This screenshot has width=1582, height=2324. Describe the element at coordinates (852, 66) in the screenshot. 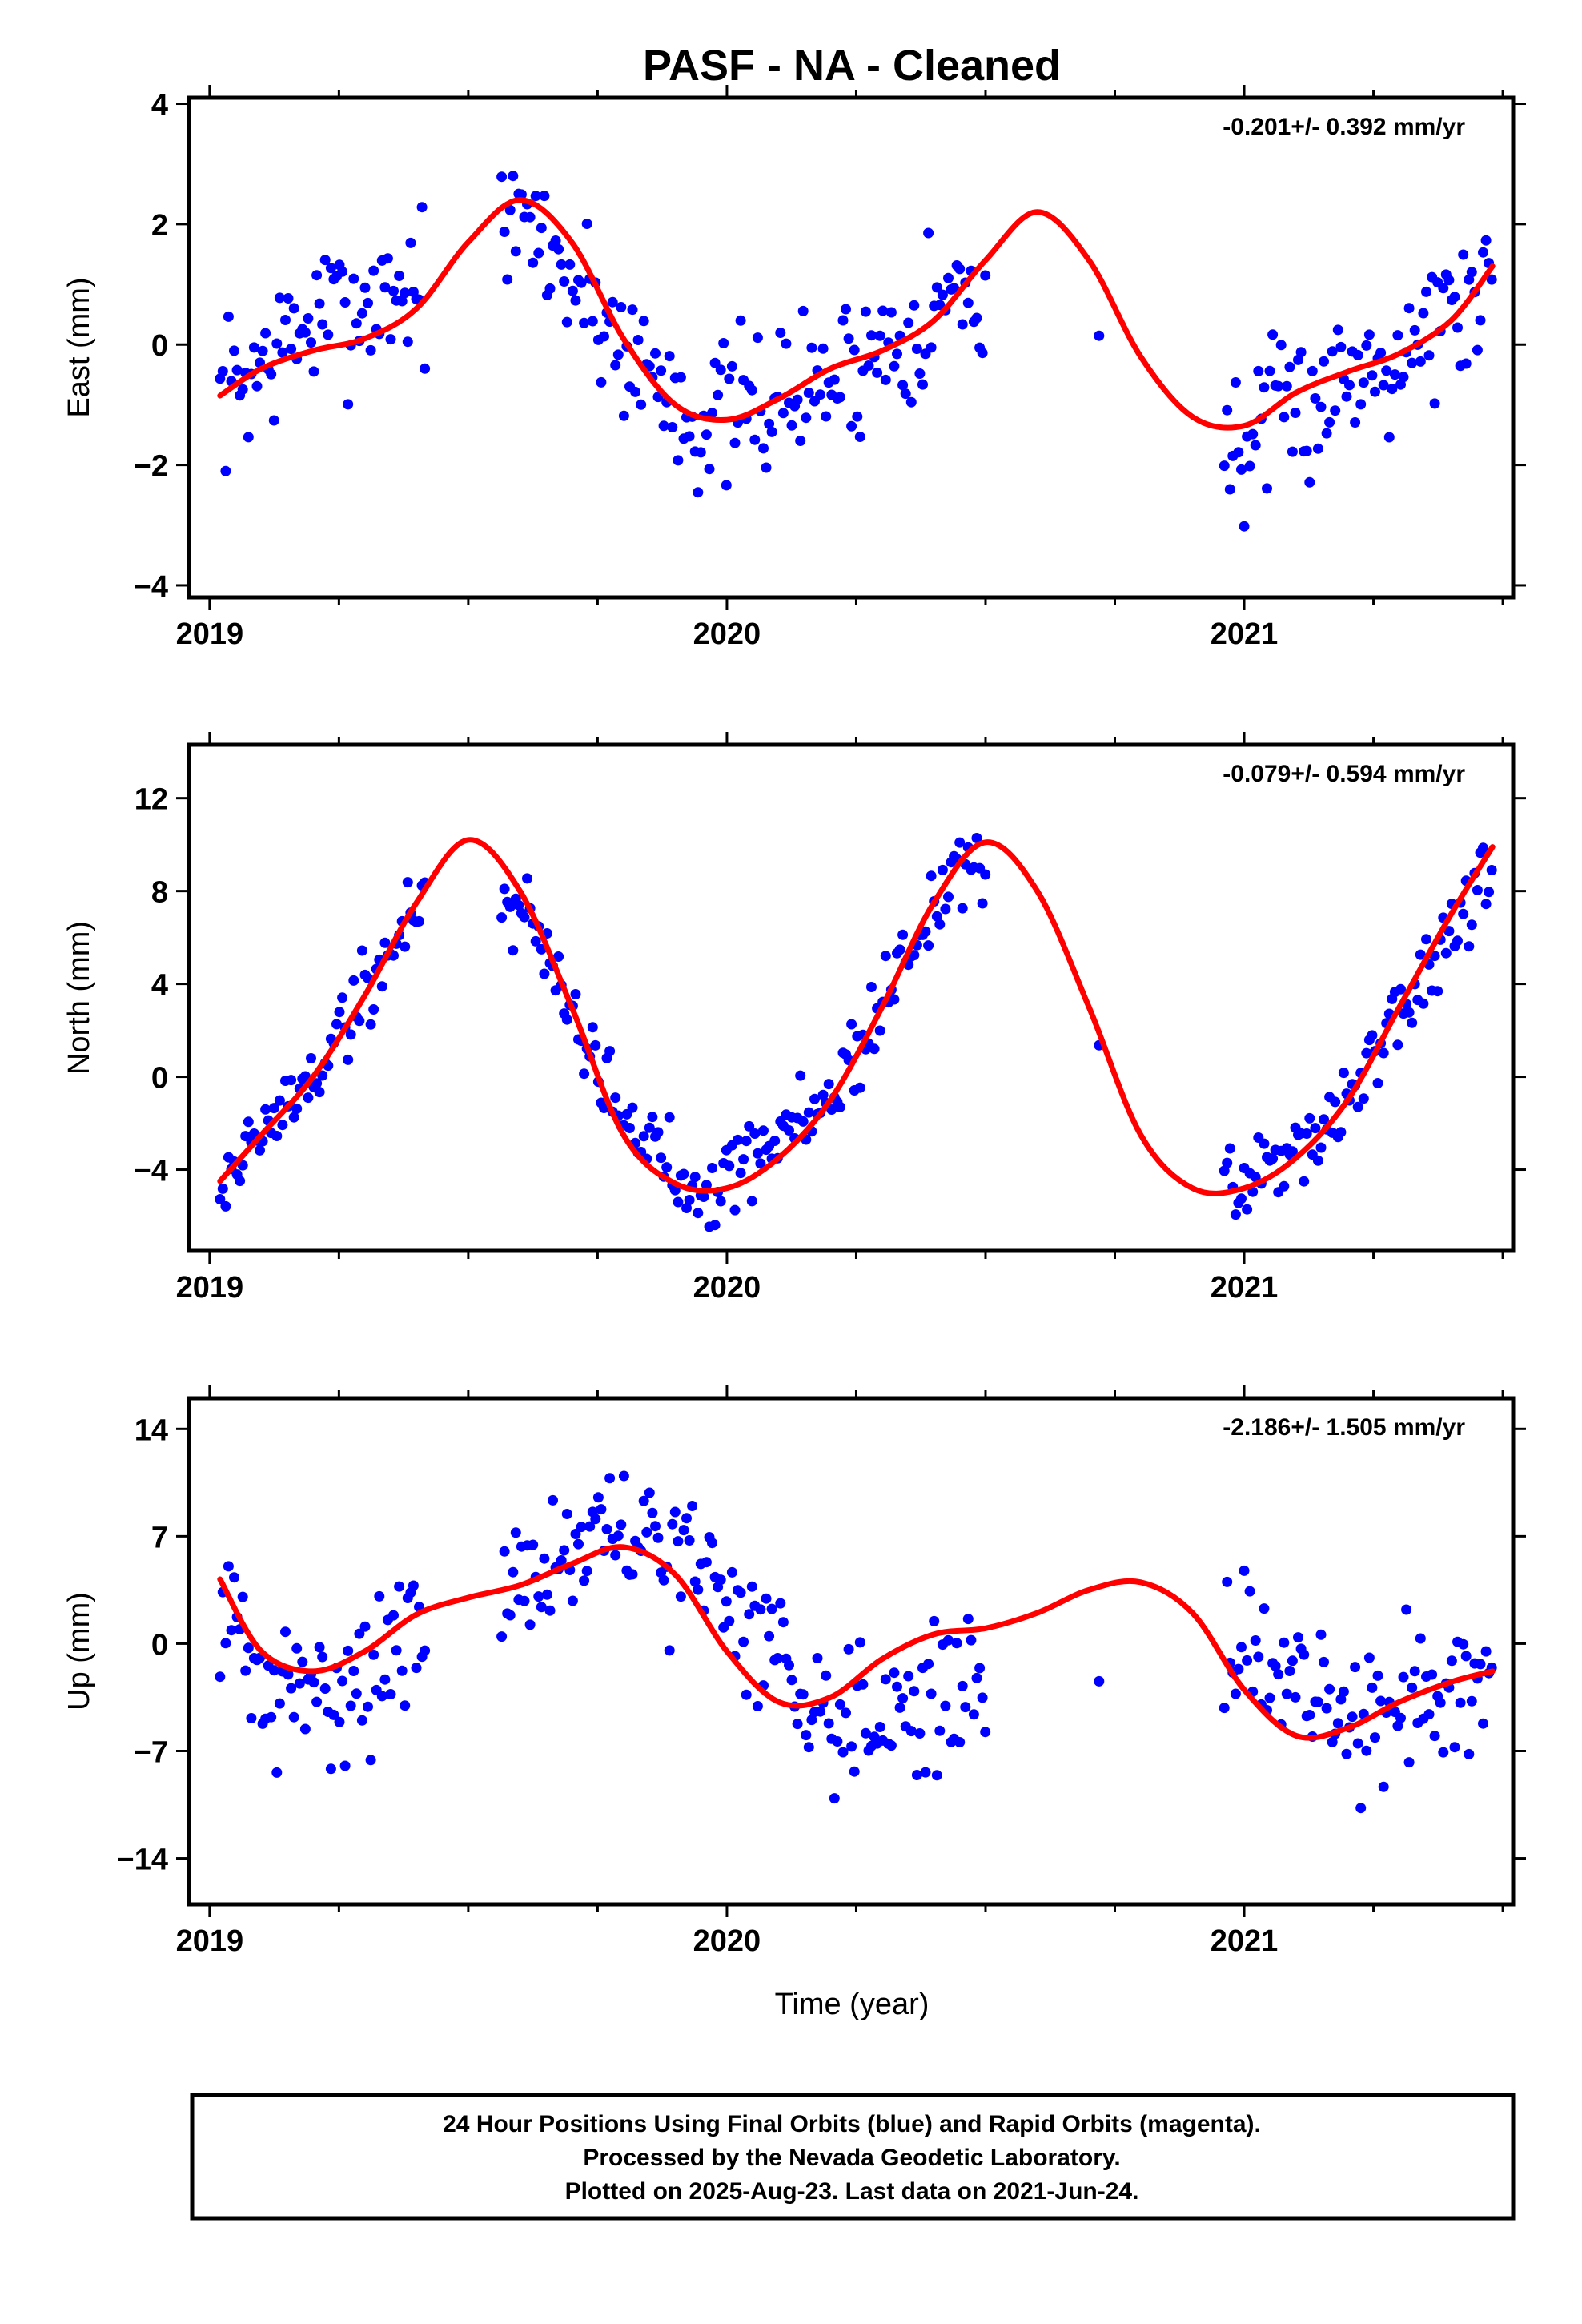

I see `figure-title: PASF - NA - Cleaned` at that location.